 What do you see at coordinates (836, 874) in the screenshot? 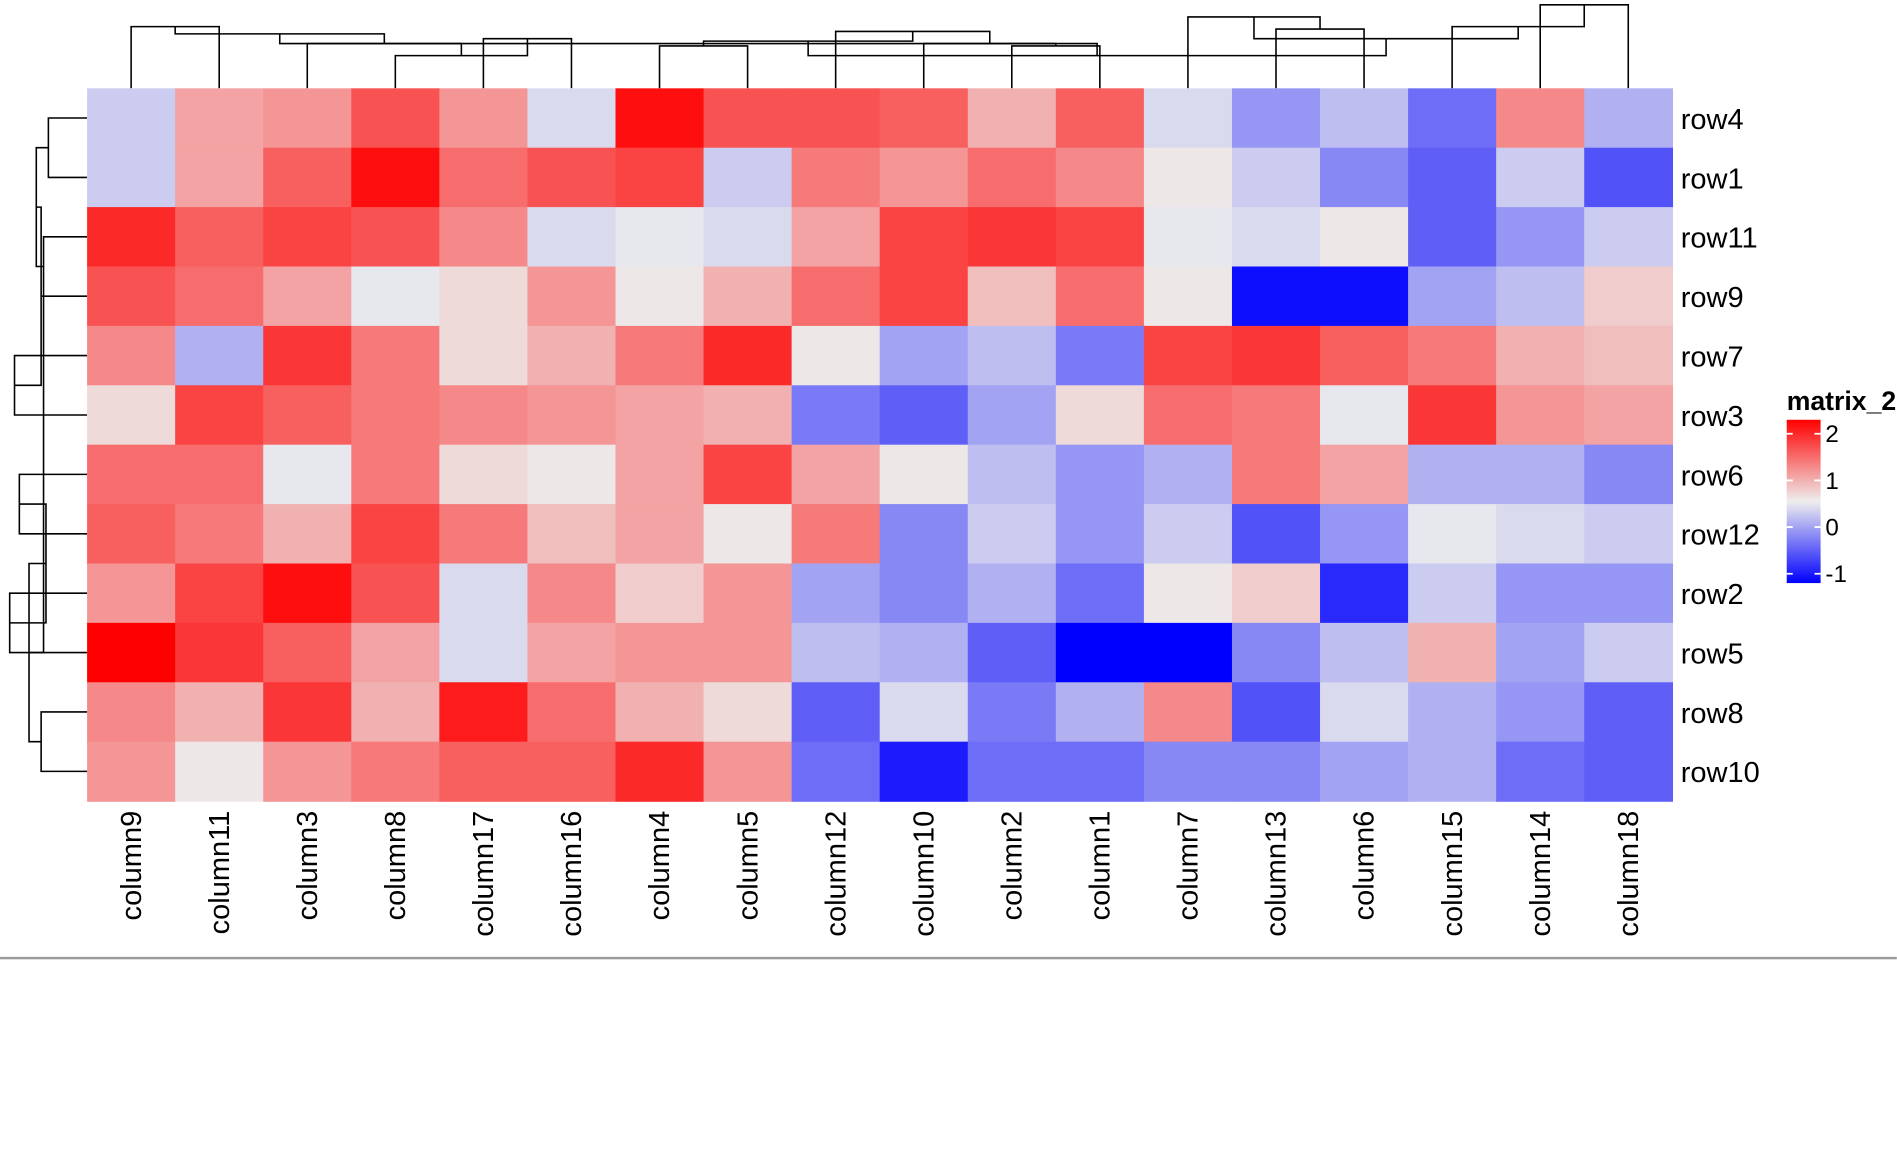
I see `column-label: column12` at bounding box center [836, 874].